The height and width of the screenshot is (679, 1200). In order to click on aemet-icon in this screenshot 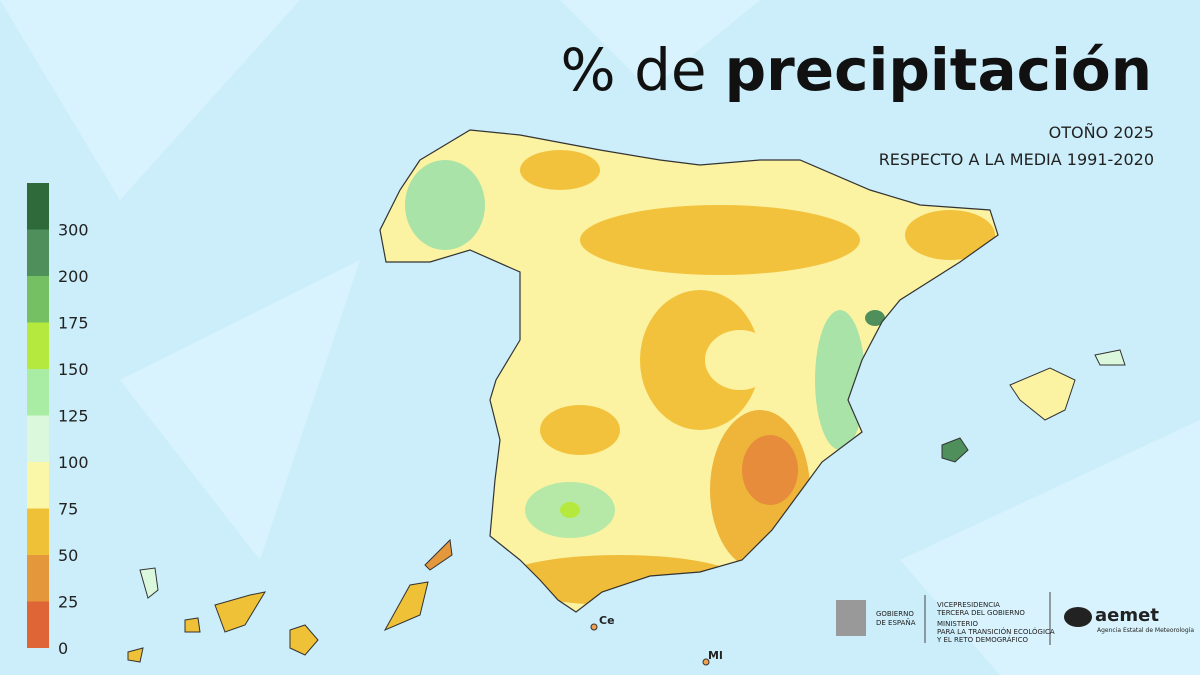, I will do `click(1078, 617)`.